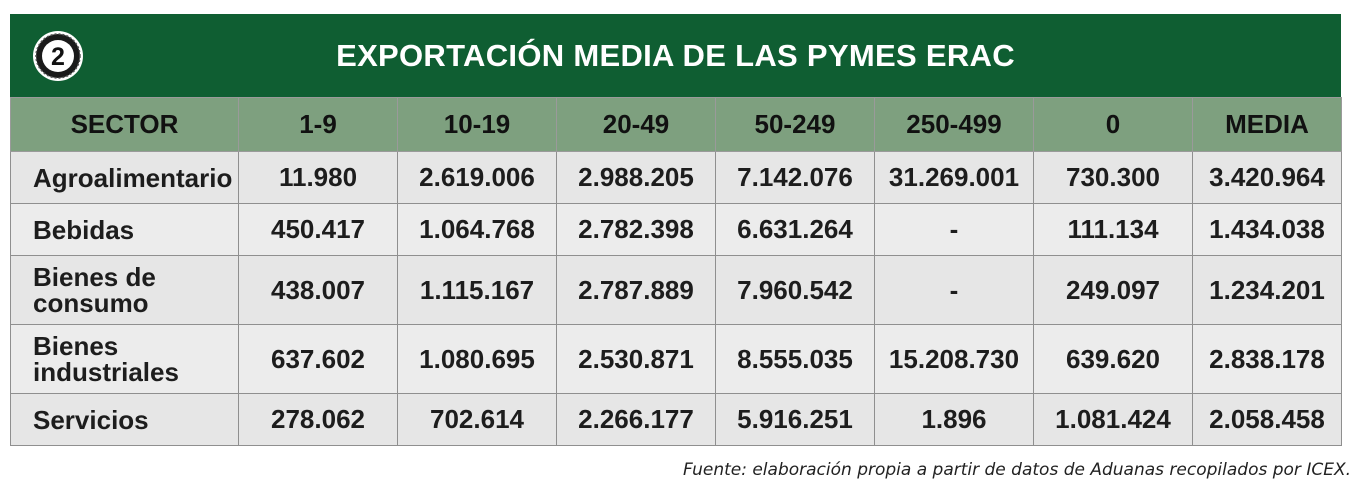  Describe the element at coordinates (1113, 290) in the screenshot. I see `value-cell: 249.097` at that location.